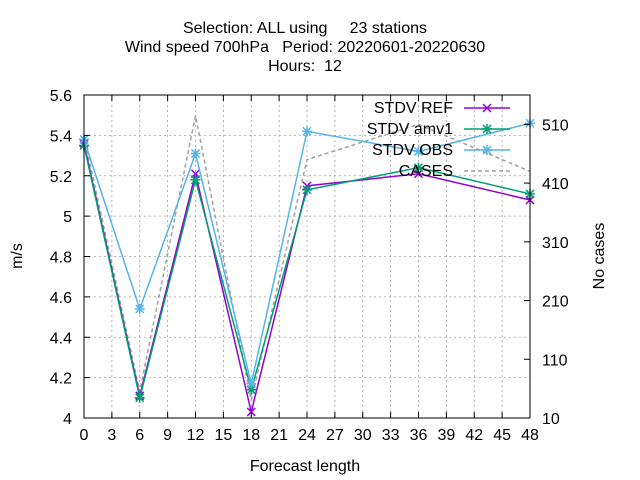  Describe the element at coordinates (167, 435) in the screenshot. I see `x-tick-label: 9` at that location.